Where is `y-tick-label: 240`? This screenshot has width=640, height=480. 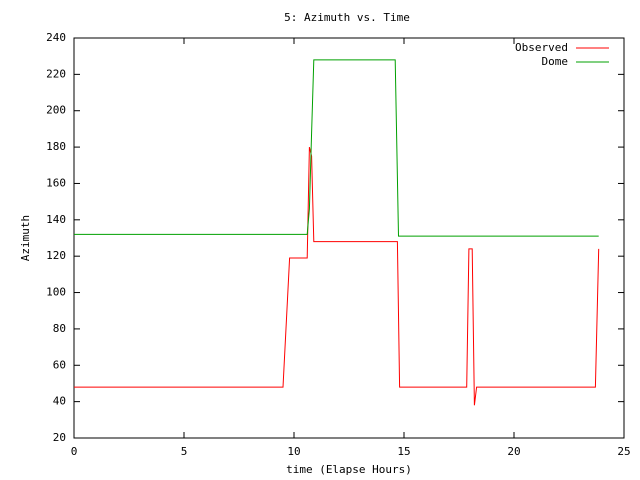
y-tick-label: 240 is located at coordinates (56, 37).